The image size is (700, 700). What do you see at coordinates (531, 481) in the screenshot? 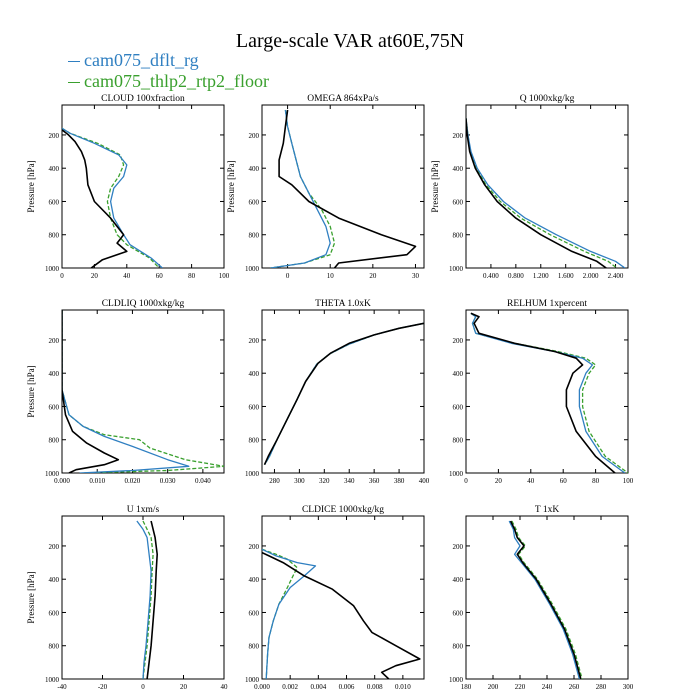
I see `x-tick-label: 40` at bounding box center [531, 481].